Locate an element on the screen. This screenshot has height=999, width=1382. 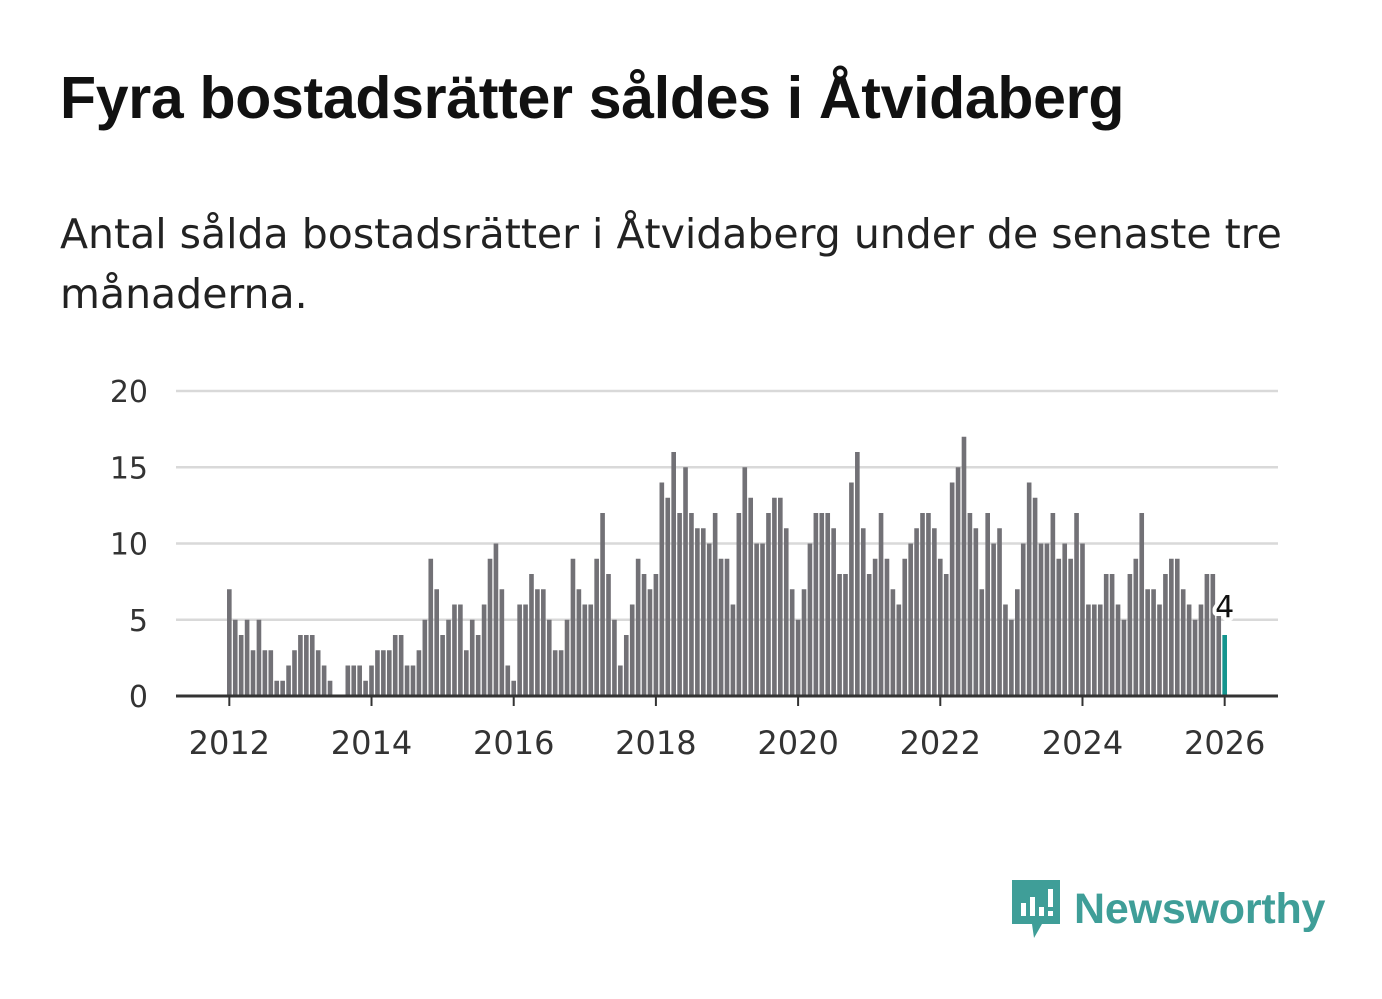
newsworthy-logo: Newsworthy is located at coordinates (1167, 909).